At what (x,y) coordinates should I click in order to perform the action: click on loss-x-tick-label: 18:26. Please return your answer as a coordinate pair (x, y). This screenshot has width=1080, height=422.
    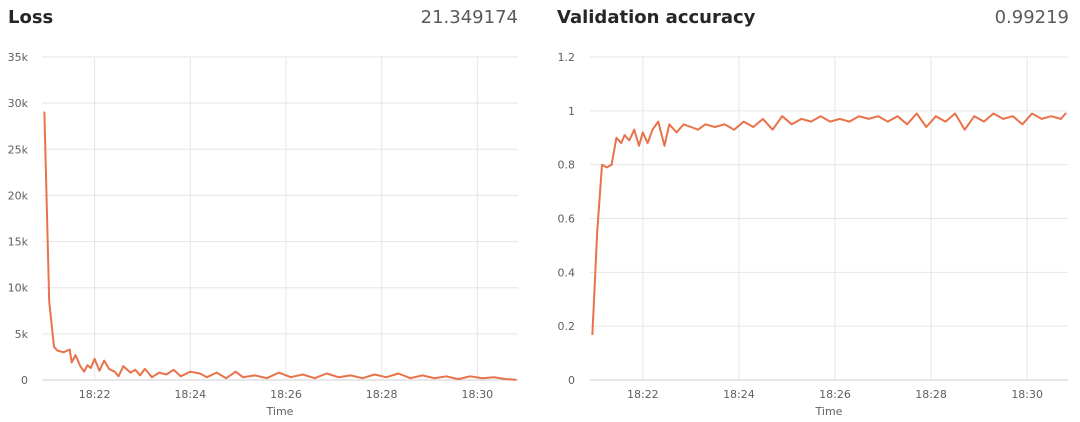
    Looking at the image, I should click on (286, 394).